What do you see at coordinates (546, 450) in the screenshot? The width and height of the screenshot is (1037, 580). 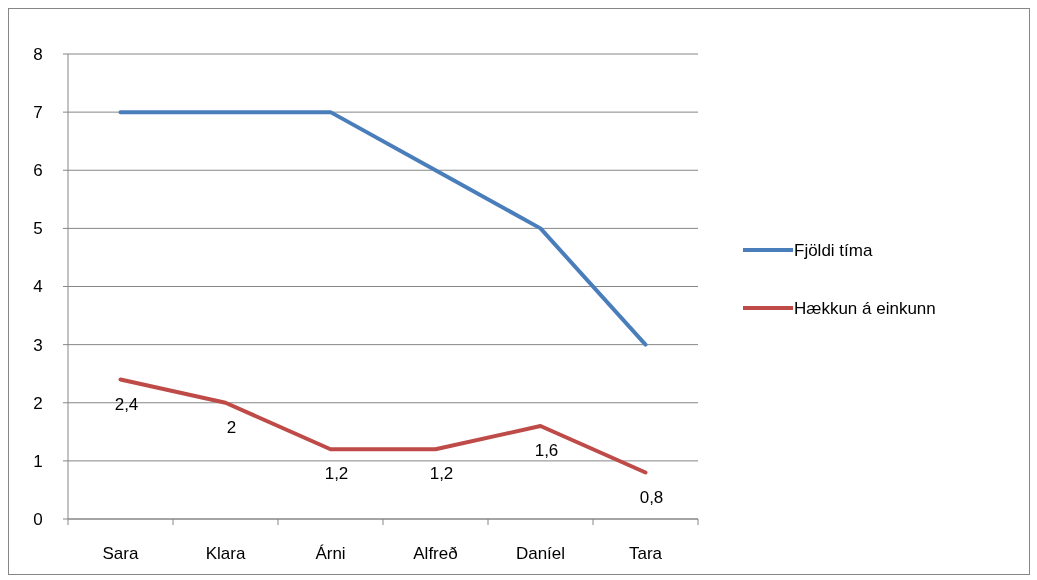 I see `data-label: 1,6` at bounding box center [546, 450].